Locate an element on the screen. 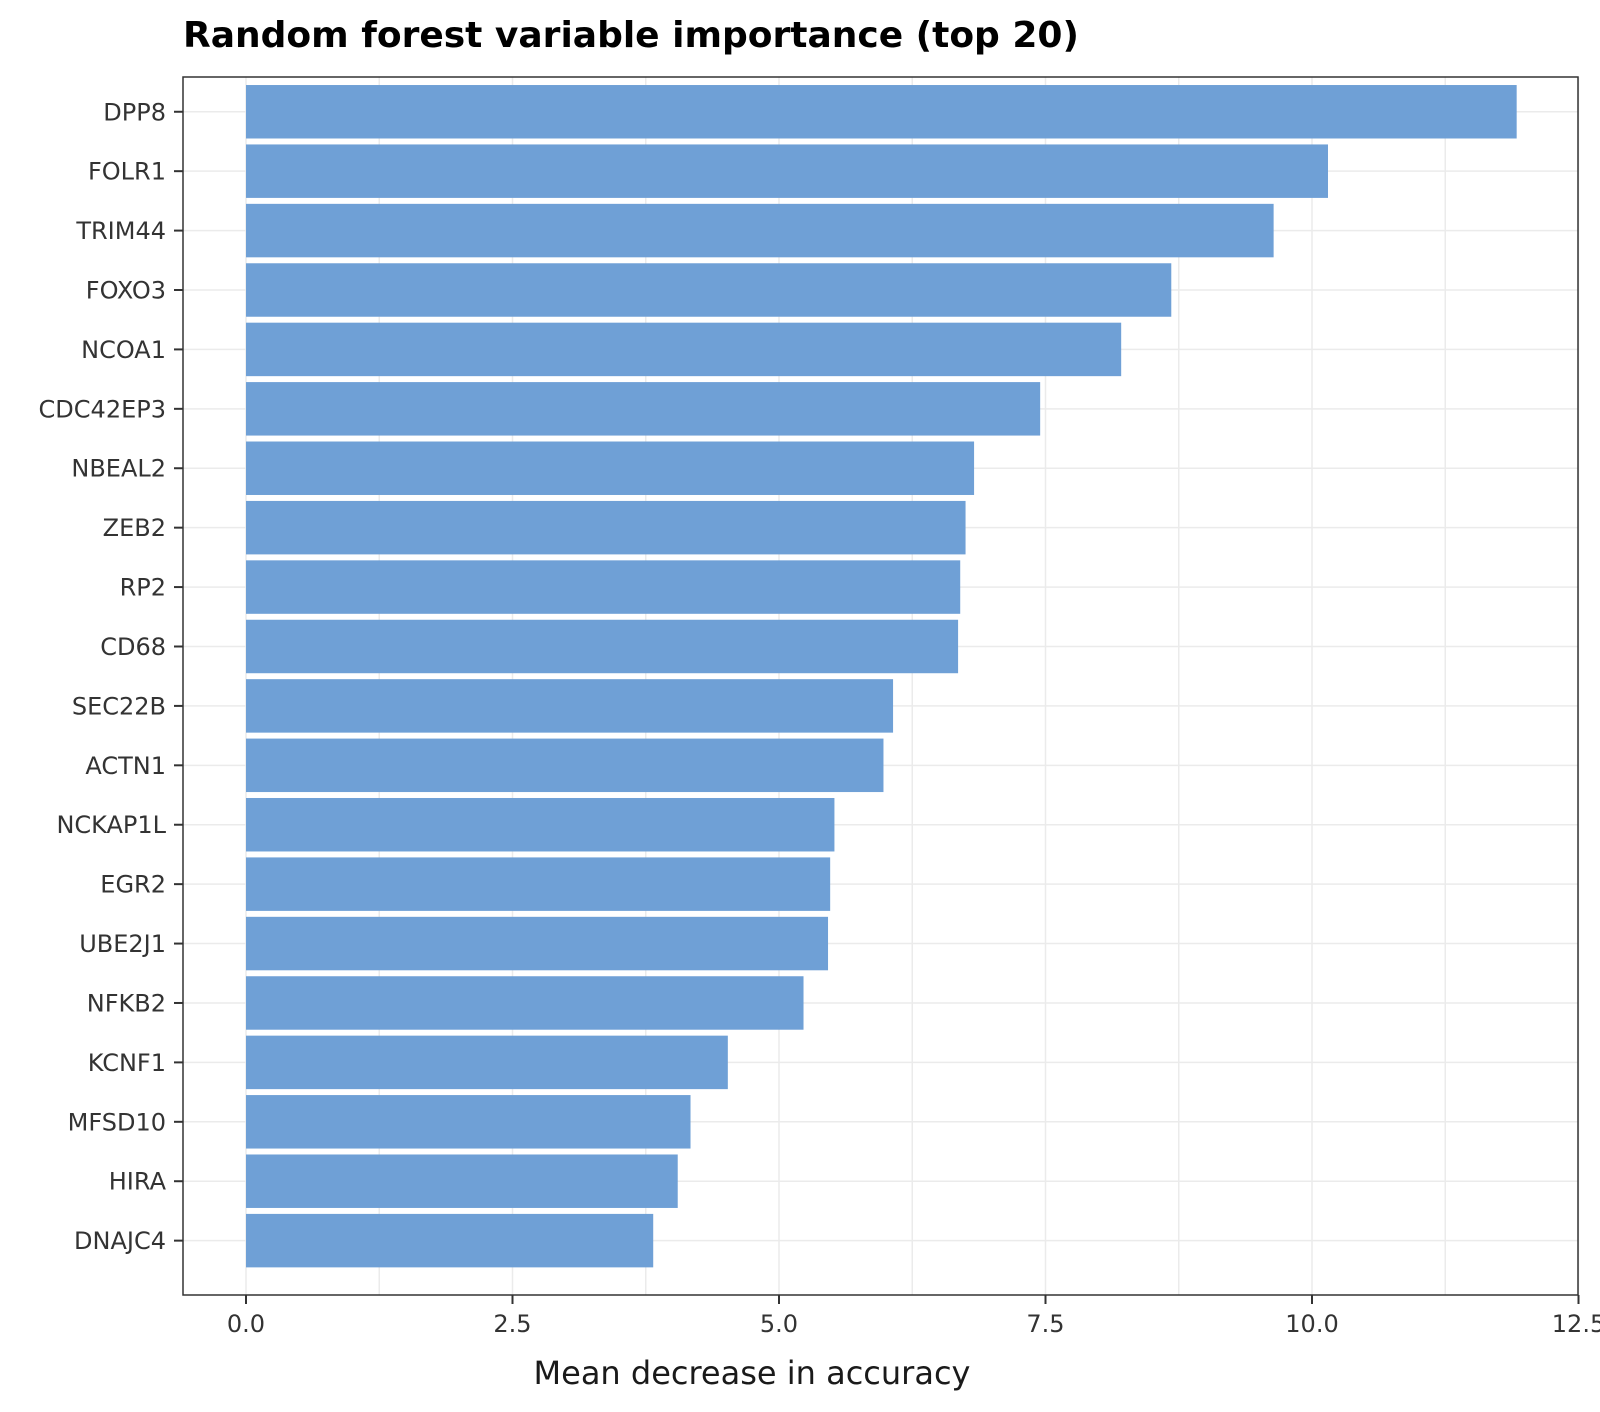 The image size is (1600, 1412). y-tick-label: UBE2J1 is located at coordinates (122, 944).